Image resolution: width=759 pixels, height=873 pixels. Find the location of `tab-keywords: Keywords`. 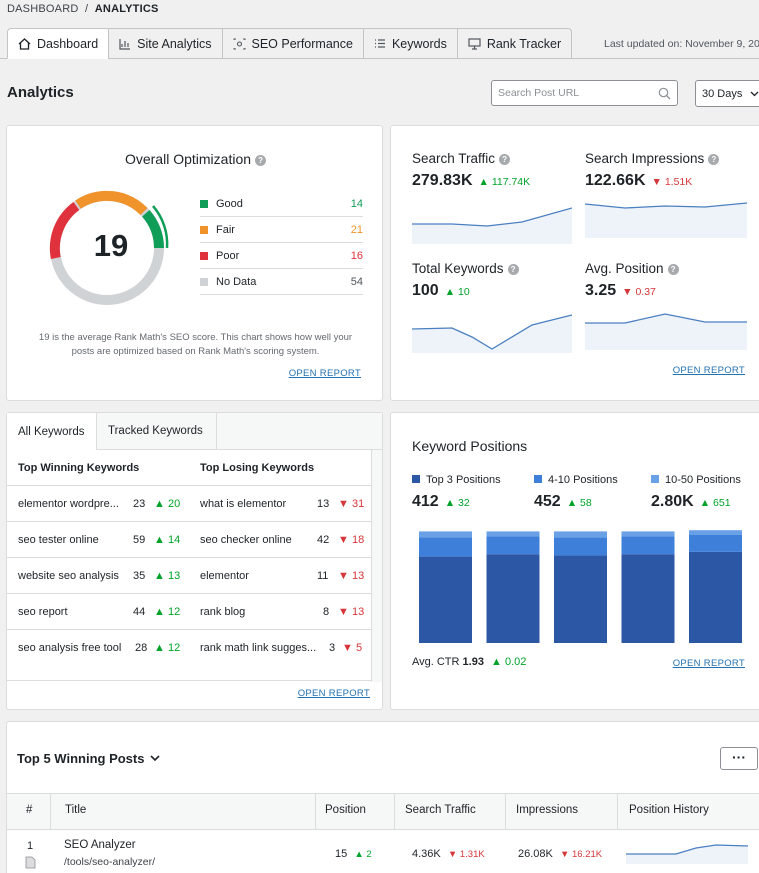

tab-keywords: Keywords is located at coordinates (409, 43).